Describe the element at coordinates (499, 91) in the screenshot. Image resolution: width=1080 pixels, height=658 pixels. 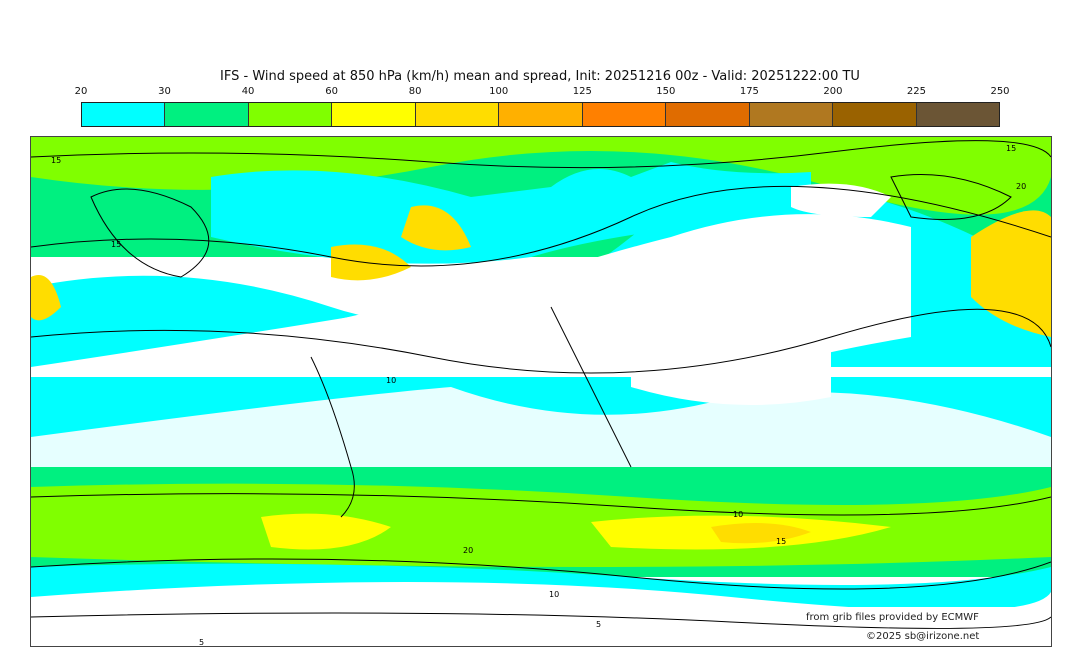
I see `colorbar-tick: 100` at that location.